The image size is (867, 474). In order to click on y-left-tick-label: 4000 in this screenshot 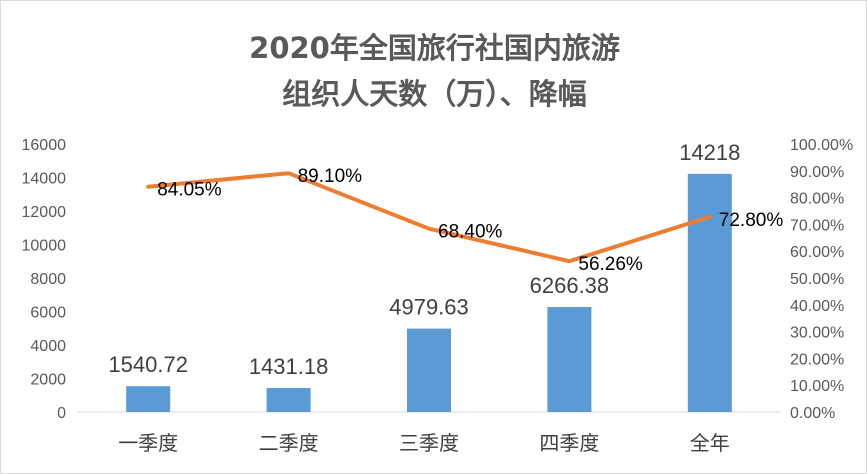, I will do `click(48, 346)`.